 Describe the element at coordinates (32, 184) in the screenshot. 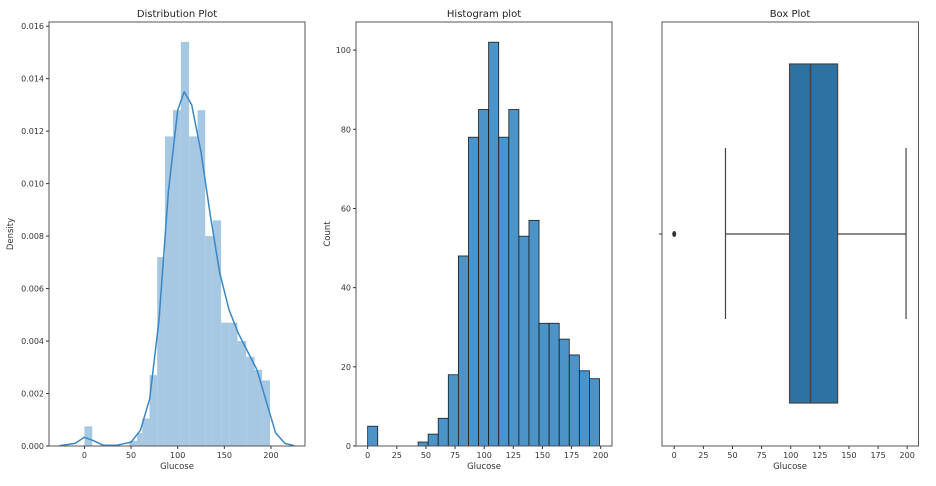

I see `y-tick-label: 0.010` at that location.